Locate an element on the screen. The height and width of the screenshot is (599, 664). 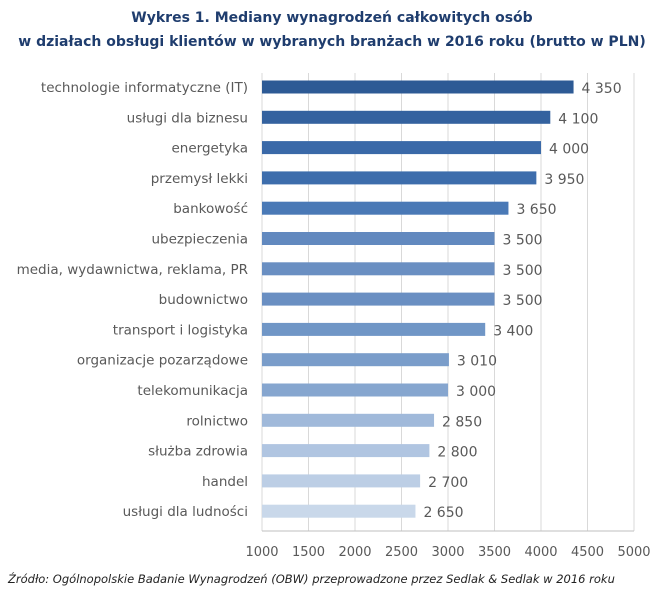
x-tick-label: 4500 is located at coordinates (587, 552).